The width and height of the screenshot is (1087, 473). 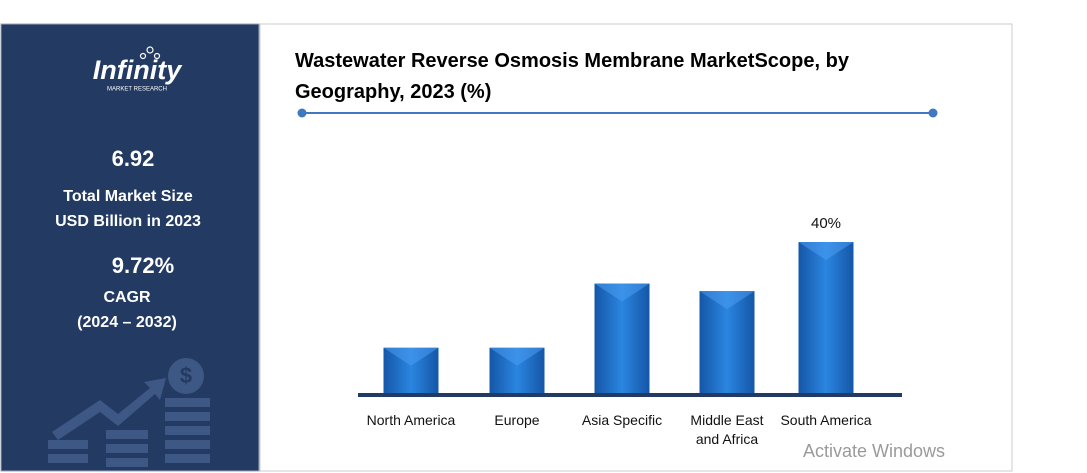 What do you see at coordinates (874, 451) in the screenshot?
I see `watermark: Activate Windows` at bounding box center [874, 451].